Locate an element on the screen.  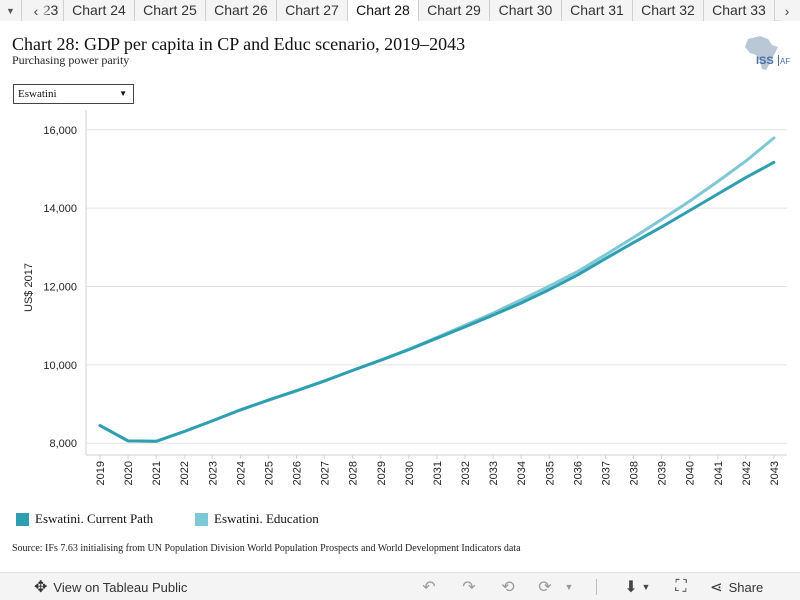
tab-chart-33: Chart 33 is located at coordinates (739, 10).